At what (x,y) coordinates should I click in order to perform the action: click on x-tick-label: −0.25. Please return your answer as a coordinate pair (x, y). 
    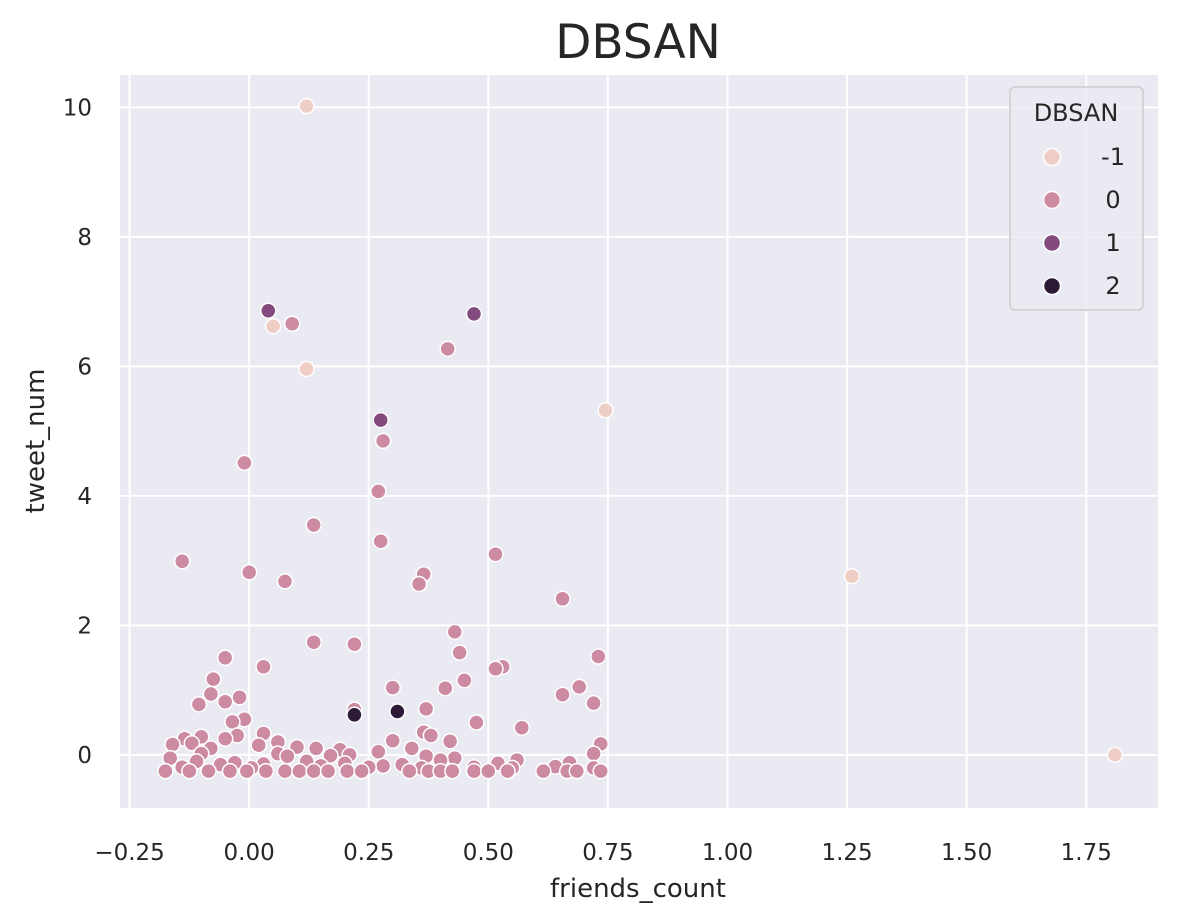
    Looking at the image, I should click on (129, 853).